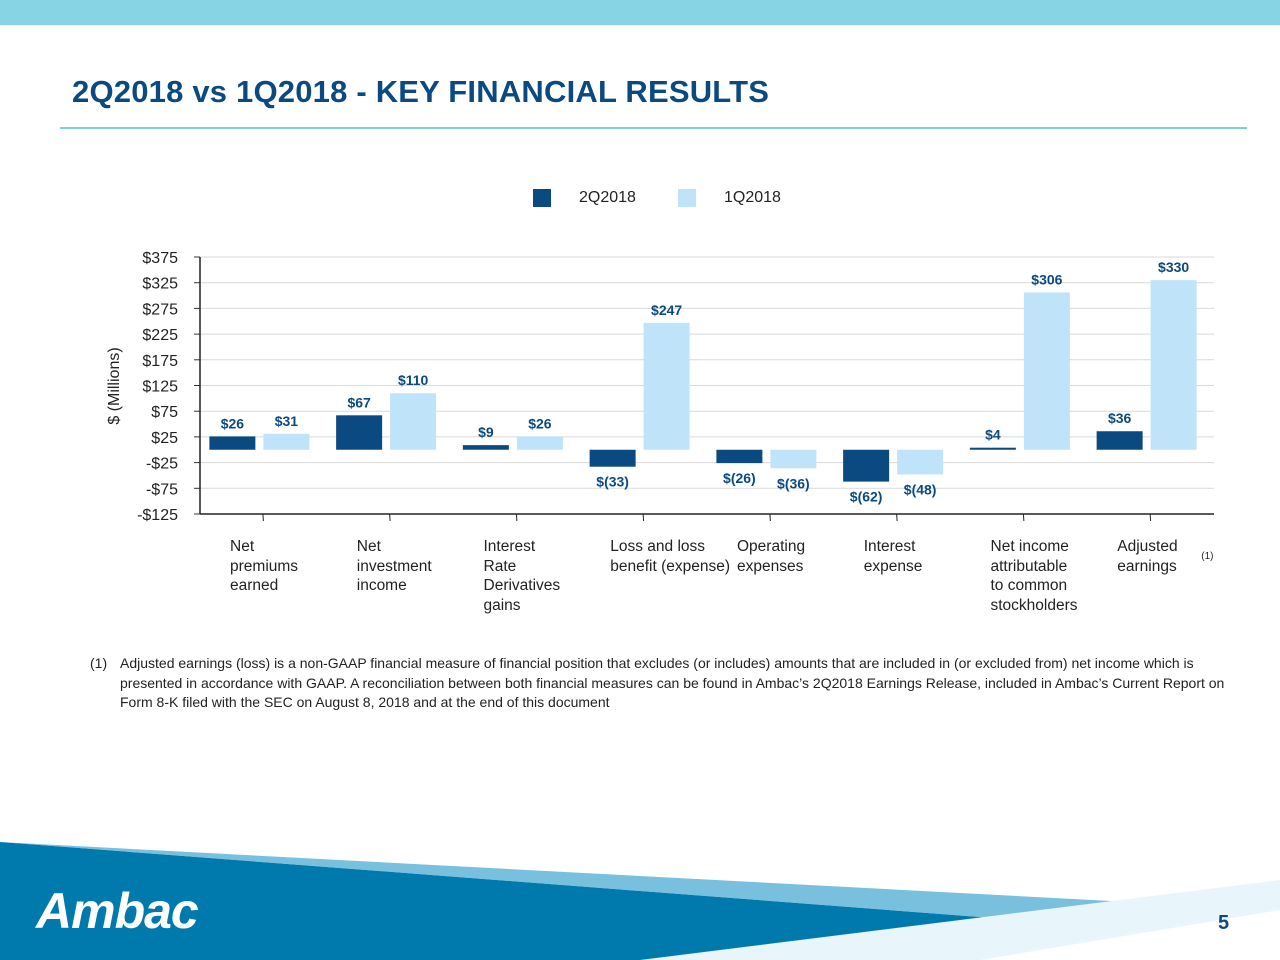 This screenshot has height=960, width=1280. Describe the element at coordinates (522, 576) in the screenshot. I see `x-category-label: Interest Rate Derivatives gains` at that location.